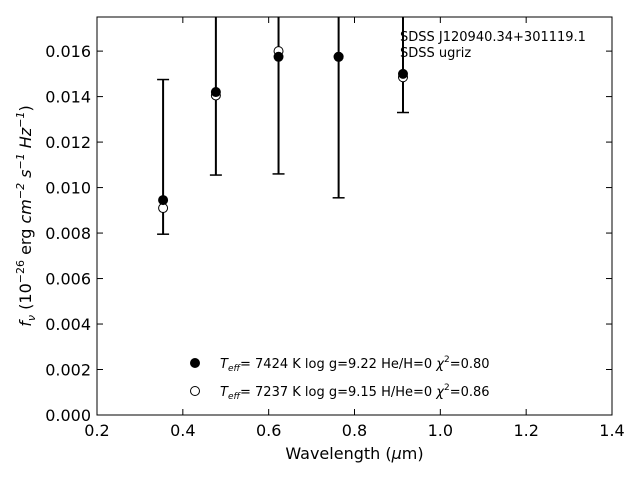 The image size is (640, 480). Describe the element at coordinates (525, 430) in the screenshot. I see `x-tick-label-5: 1.2` at that location.